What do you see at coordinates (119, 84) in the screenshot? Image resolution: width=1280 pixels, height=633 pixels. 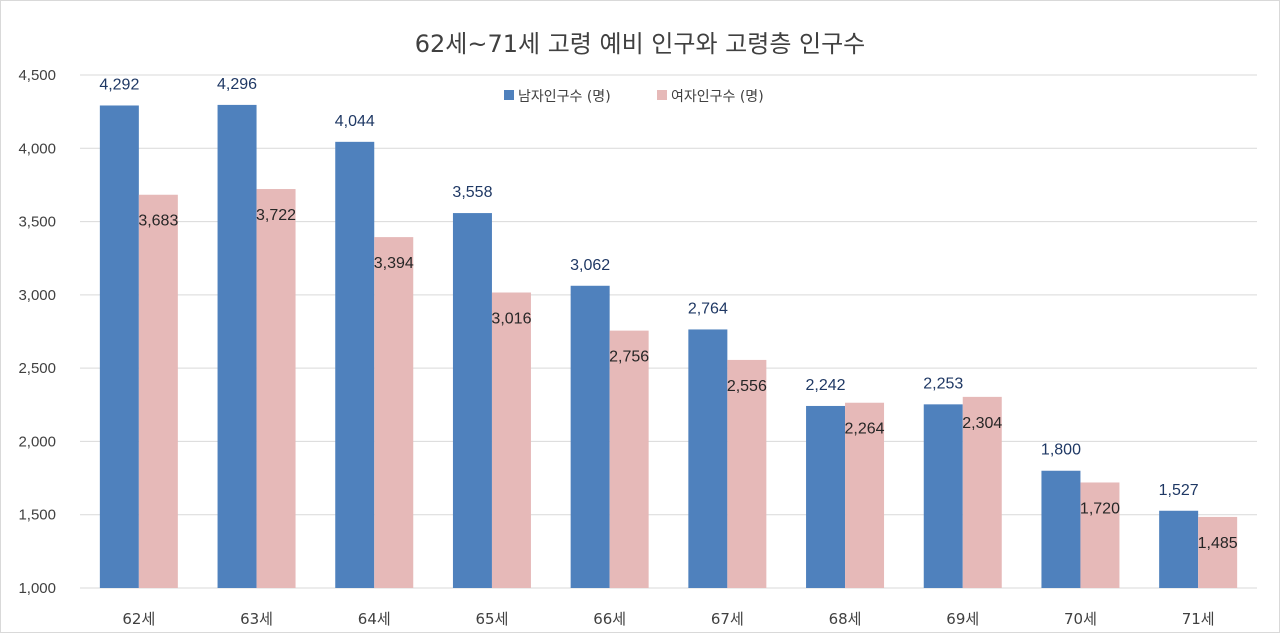 I see `data-label-male: 4,292` at bounding box center [119, 84].